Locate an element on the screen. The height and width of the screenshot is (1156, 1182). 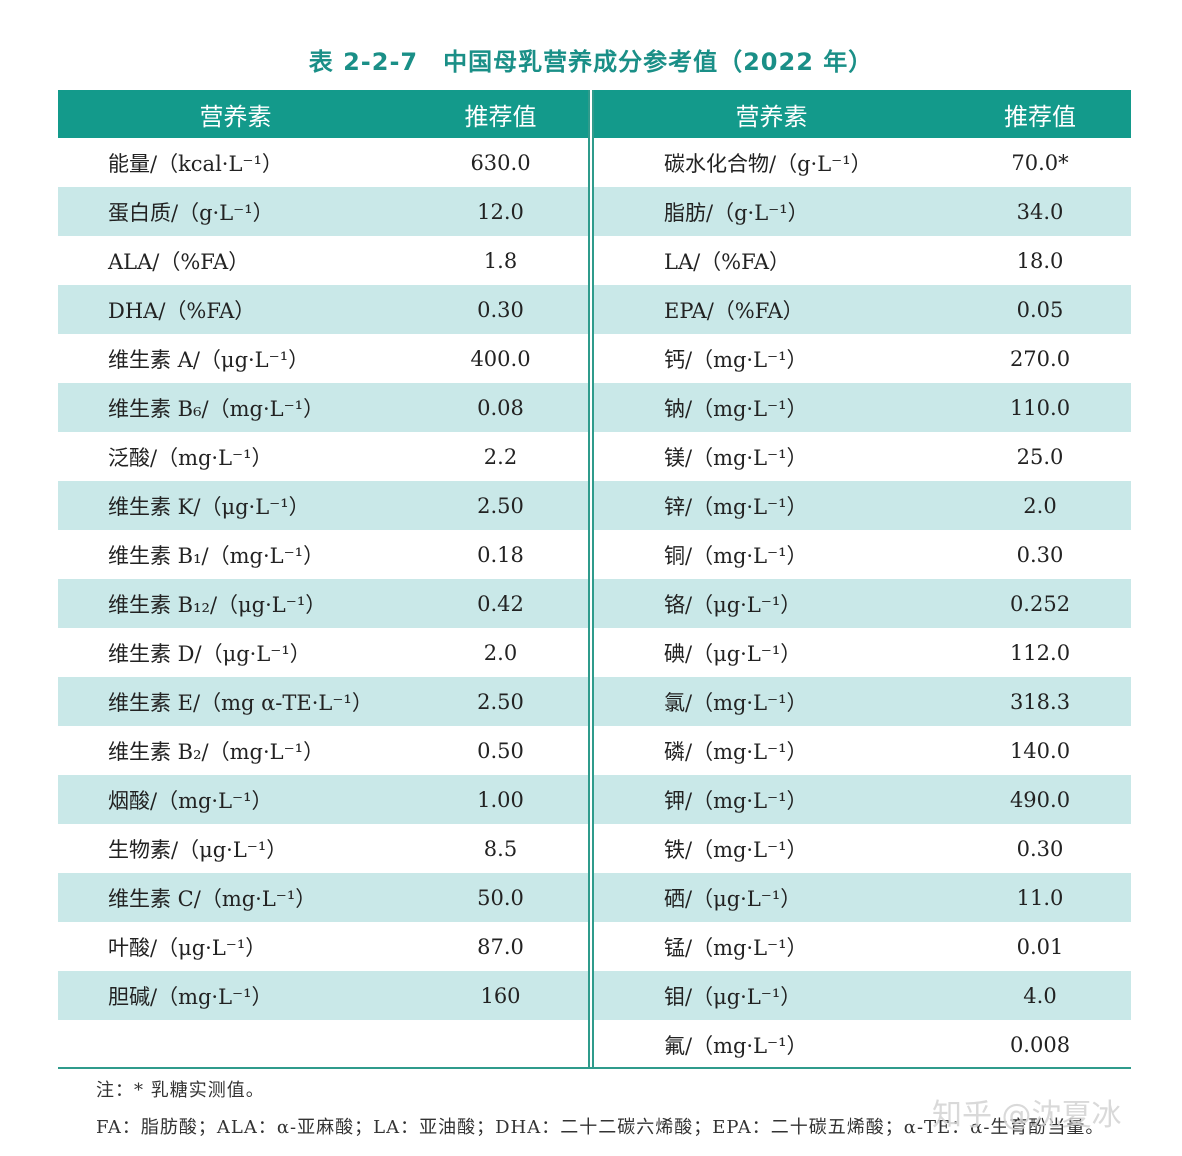
table-row: LA/（%FA） 18.0 is located at coordinates (862, 260).